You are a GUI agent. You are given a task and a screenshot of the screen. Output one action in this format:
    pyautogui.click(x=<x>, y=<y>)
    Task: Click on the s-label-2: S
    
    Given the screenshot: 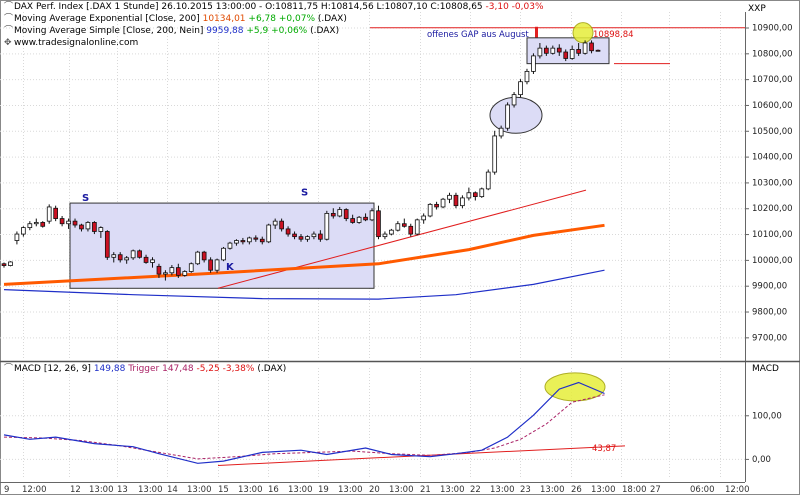 What is the action you would take?
    pyautogui.click(x=304, y=192)
    